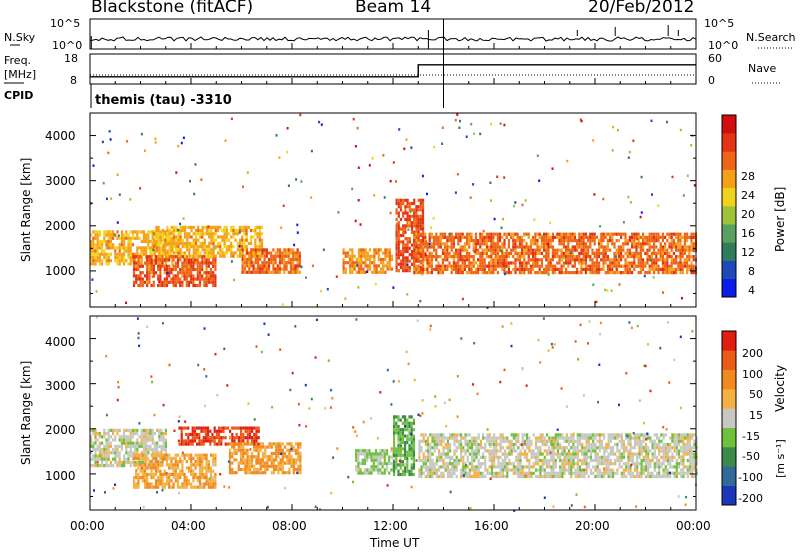 The width and height of the screenshot is (800, 554). What do you see at coordinates (729, 233) in the screenshot?
I see `power-colorbar-swatch` at bounding box center [729, 233].